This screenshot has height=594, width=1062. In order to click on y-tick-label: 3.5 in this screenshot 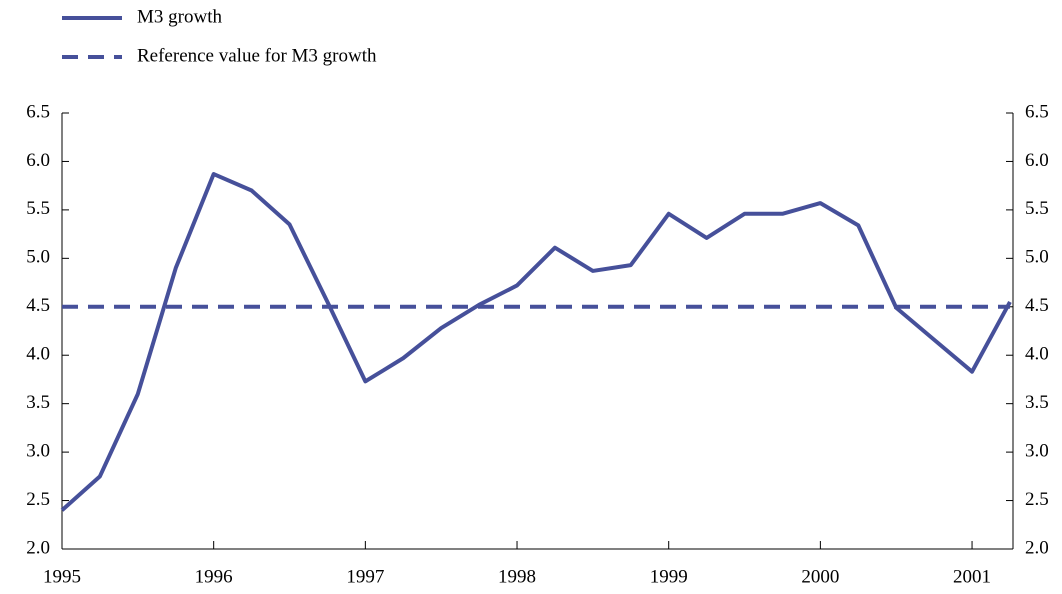, I will do `click(38, 402)`.